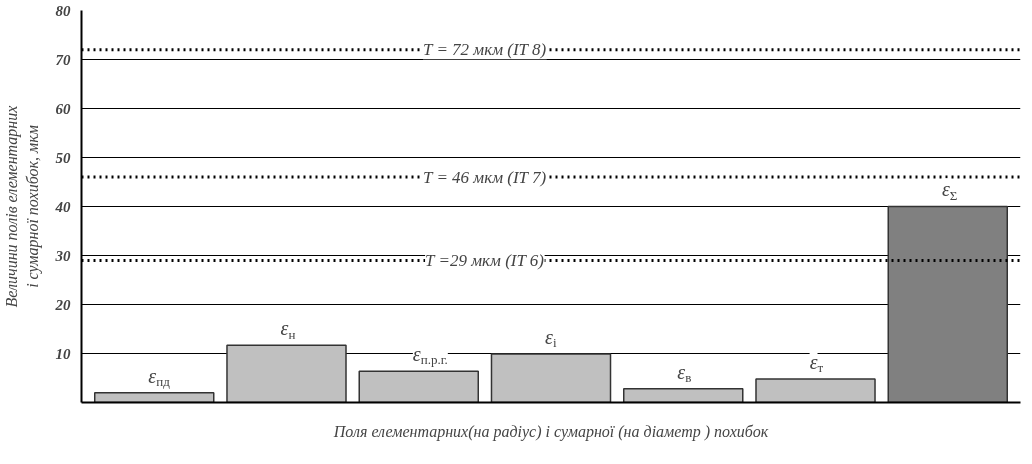 The image size is (1032, 464). I want to click on y-tick-label: 70, so click(63, 59).